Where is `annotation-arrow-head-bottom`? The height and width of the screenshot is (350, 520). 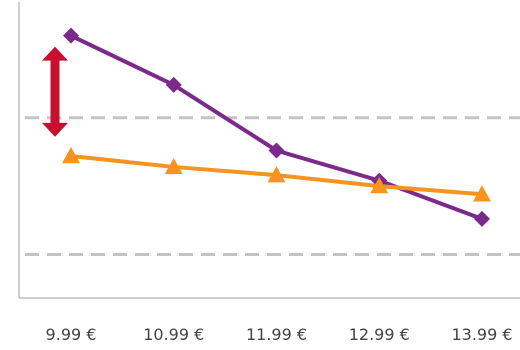
annotation-arrow-head-bottom is located at coordinates (55, 129).